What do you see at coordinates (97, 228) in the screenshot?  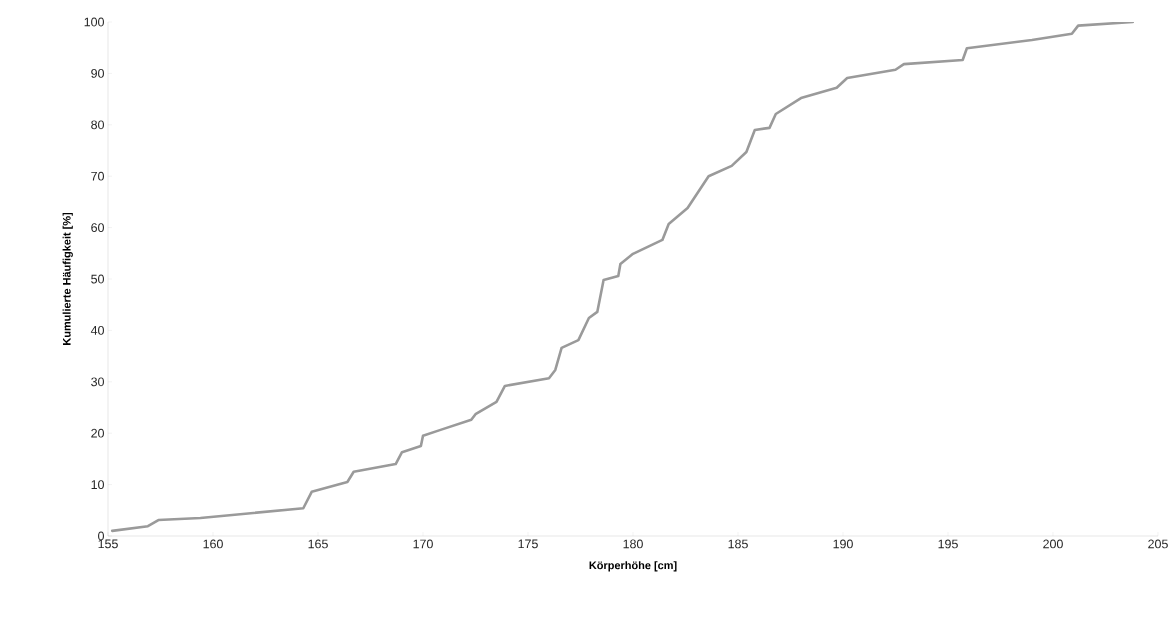 I see `y-tick-label: 60` at bounding box center [97, 228].